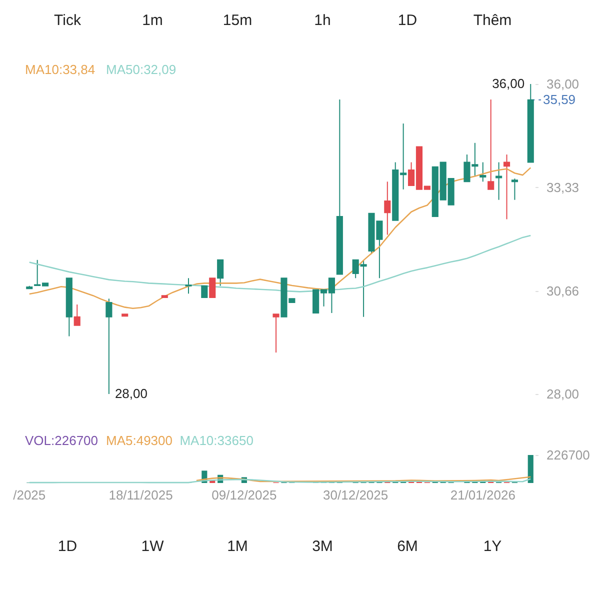 The image size is (600, 600). Describe the element at coordinates (483, 495) in the screenshot. I see `x-tick-label: 21/01/2026` at that location.